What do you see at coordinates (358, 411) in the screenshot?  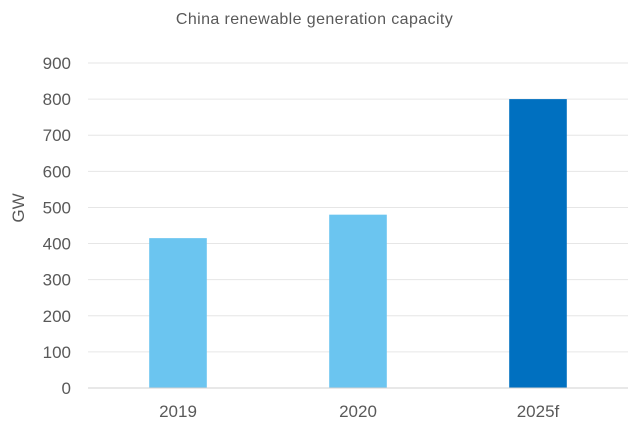 I see `x-tick-label: 2020` at bounding box center [358, 411].